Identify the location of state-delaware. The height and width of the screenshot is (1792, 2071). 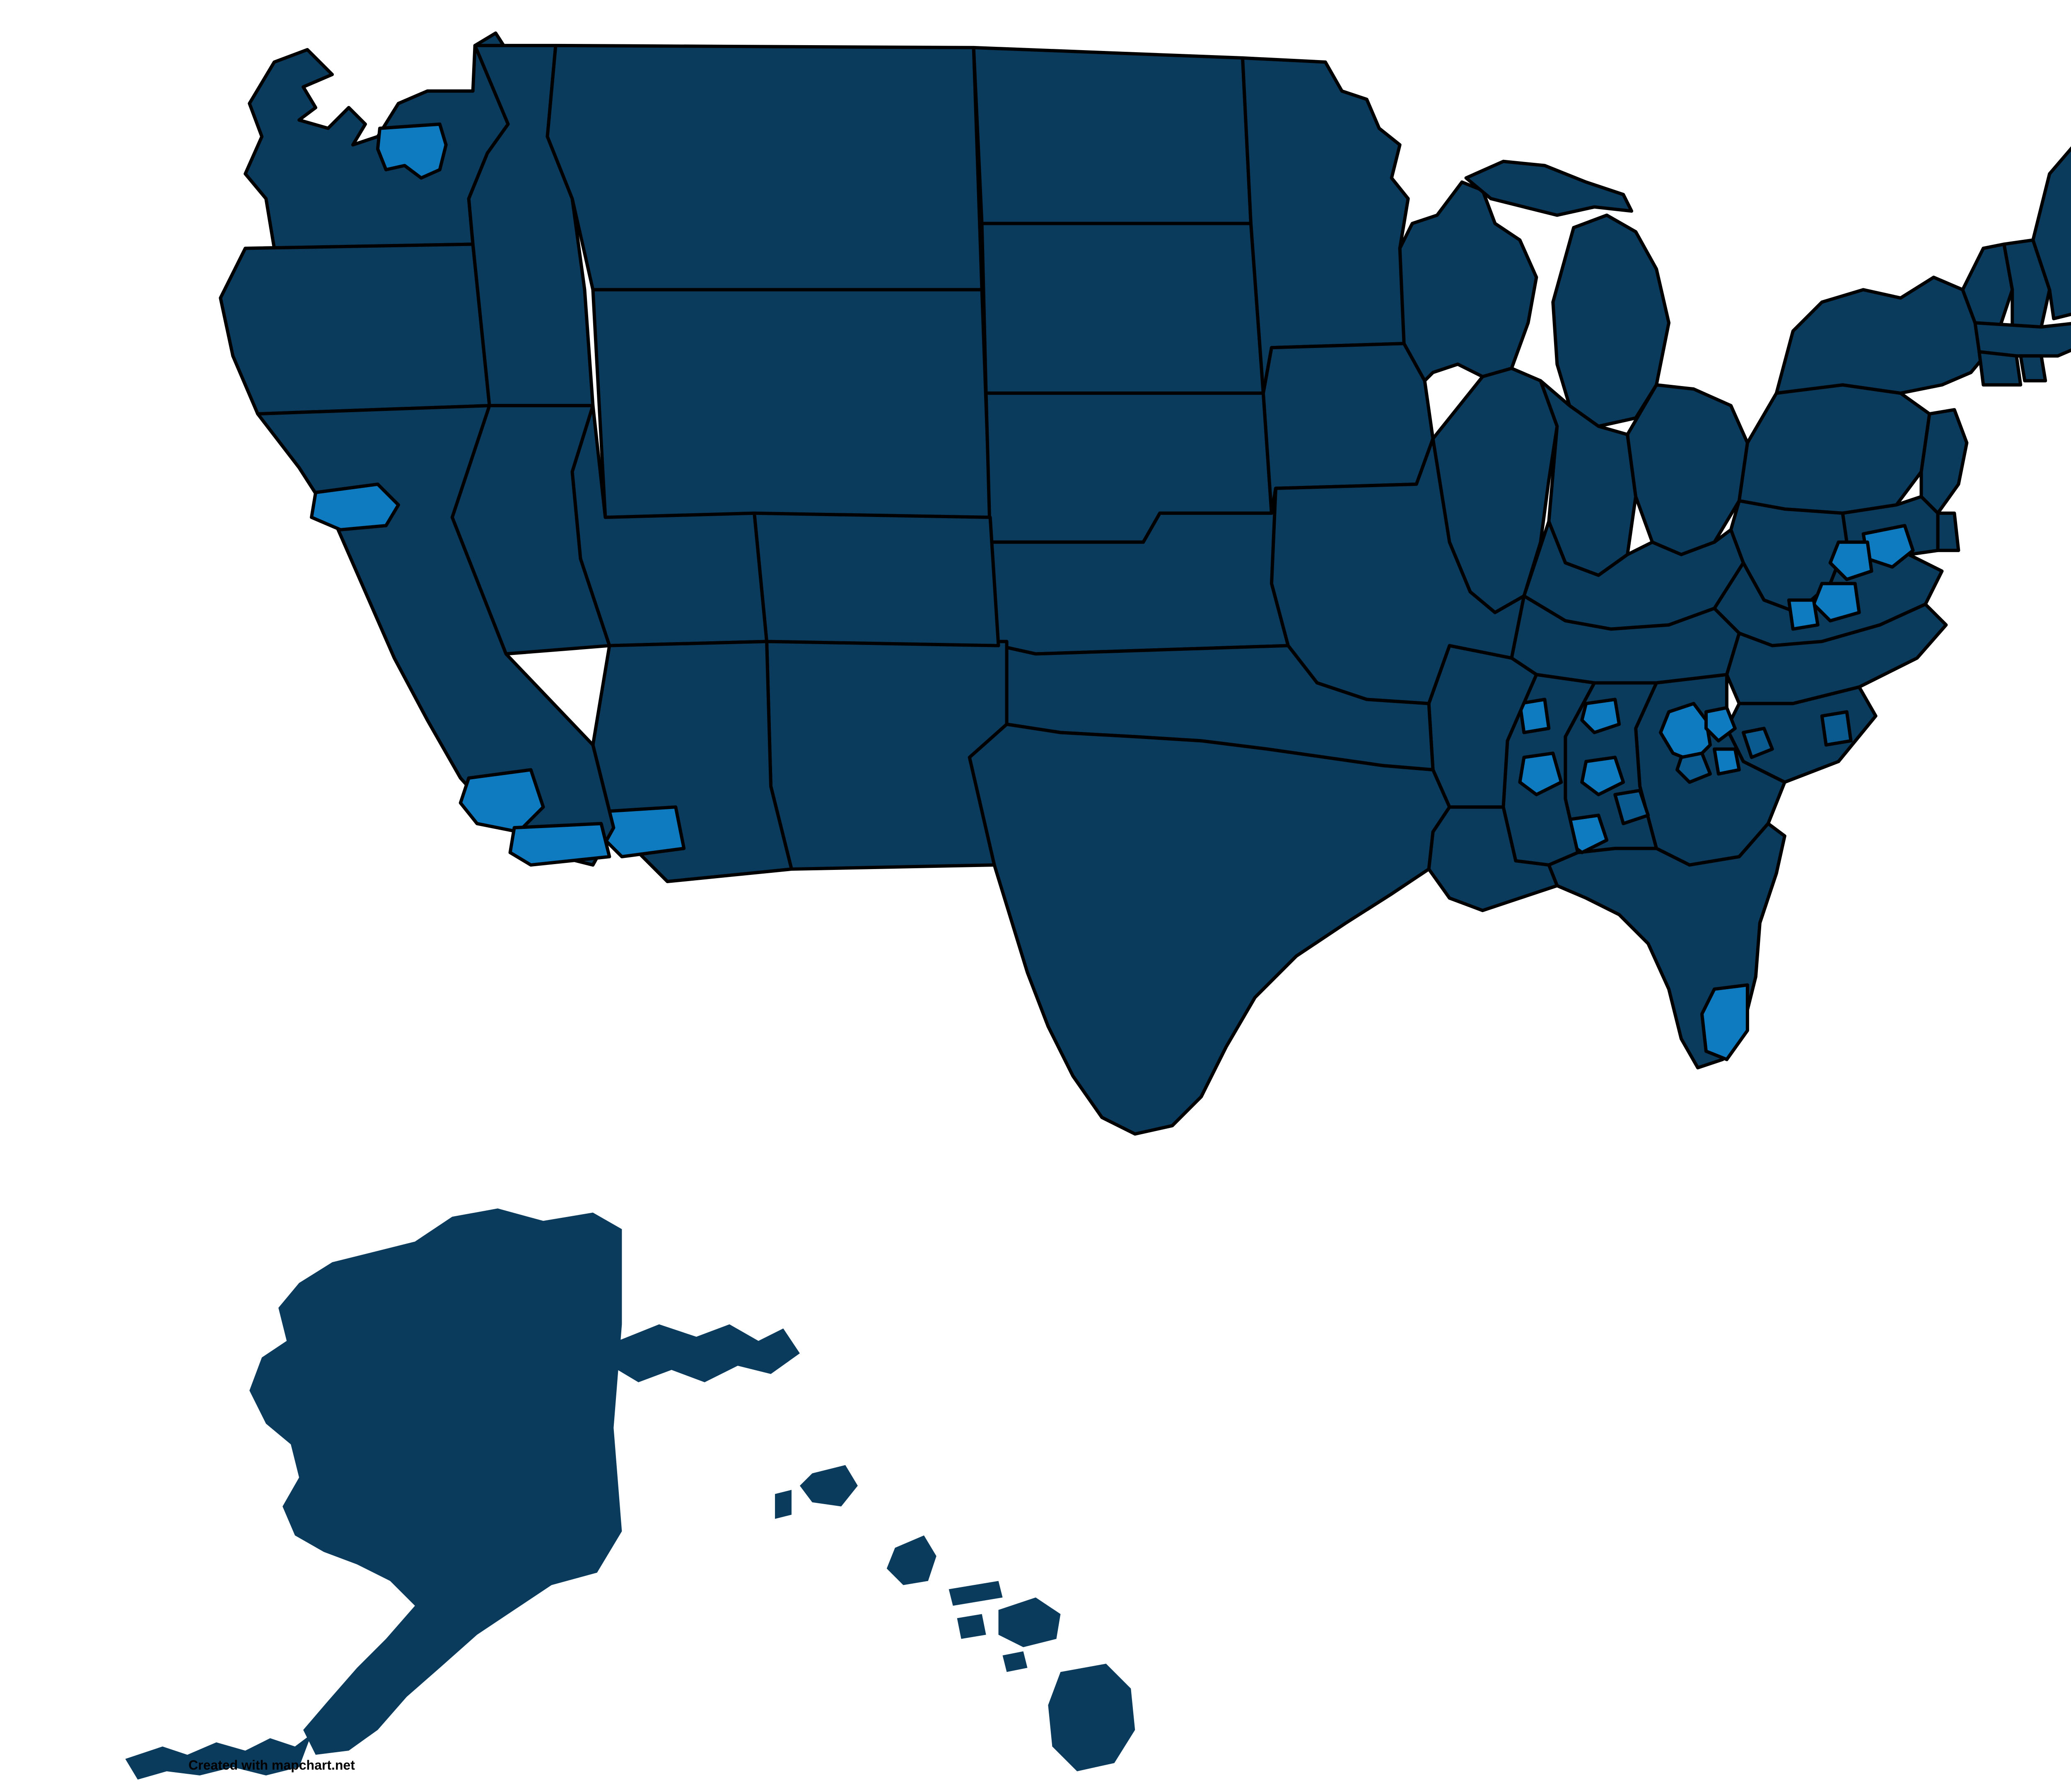
(1948, 531).